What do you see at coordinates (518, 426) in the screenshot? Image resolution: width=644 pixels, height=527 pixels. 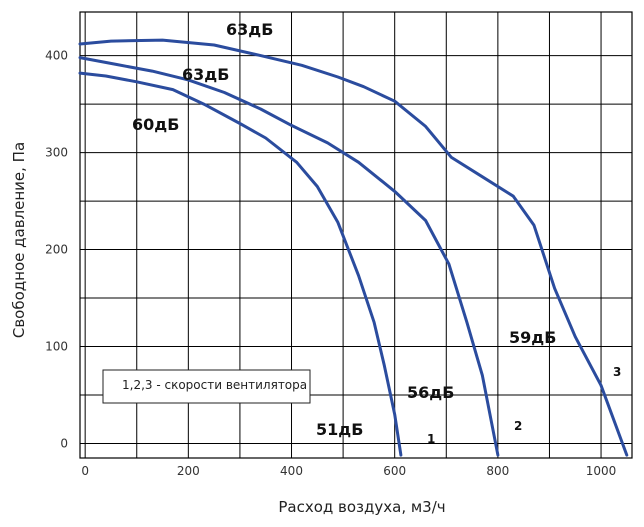 I see `series-2-speed-label: 2` at bounding box center [518, 426].